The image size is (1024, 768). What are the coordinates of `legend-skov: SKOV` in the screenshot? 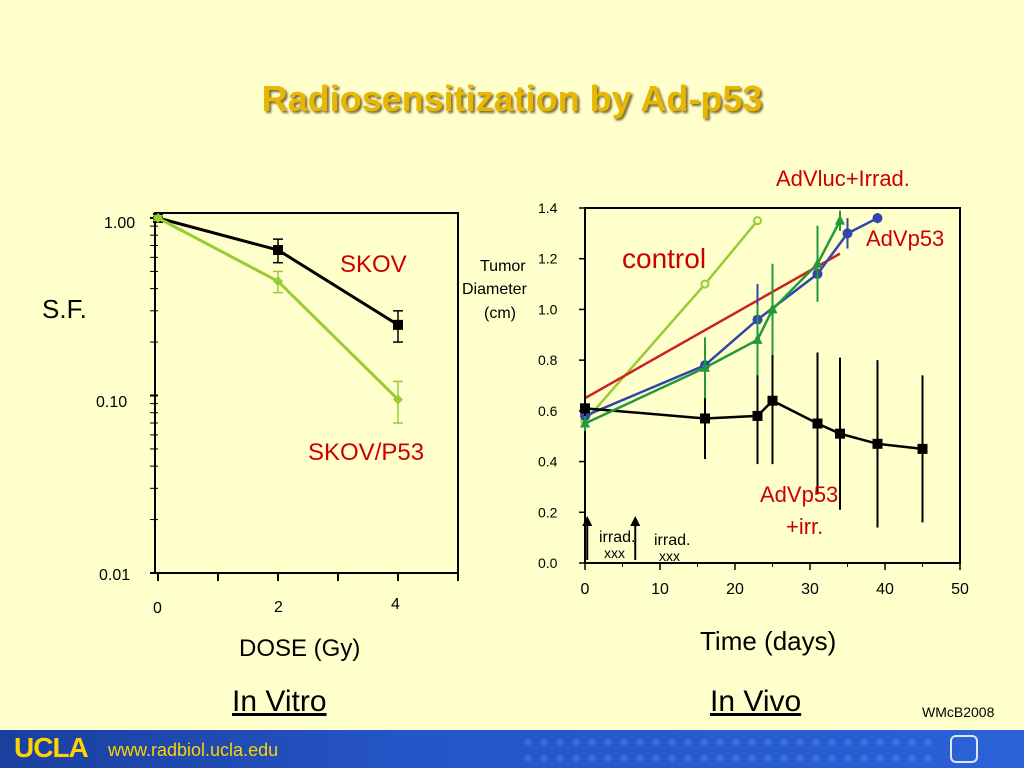 It's located at (373, 264).